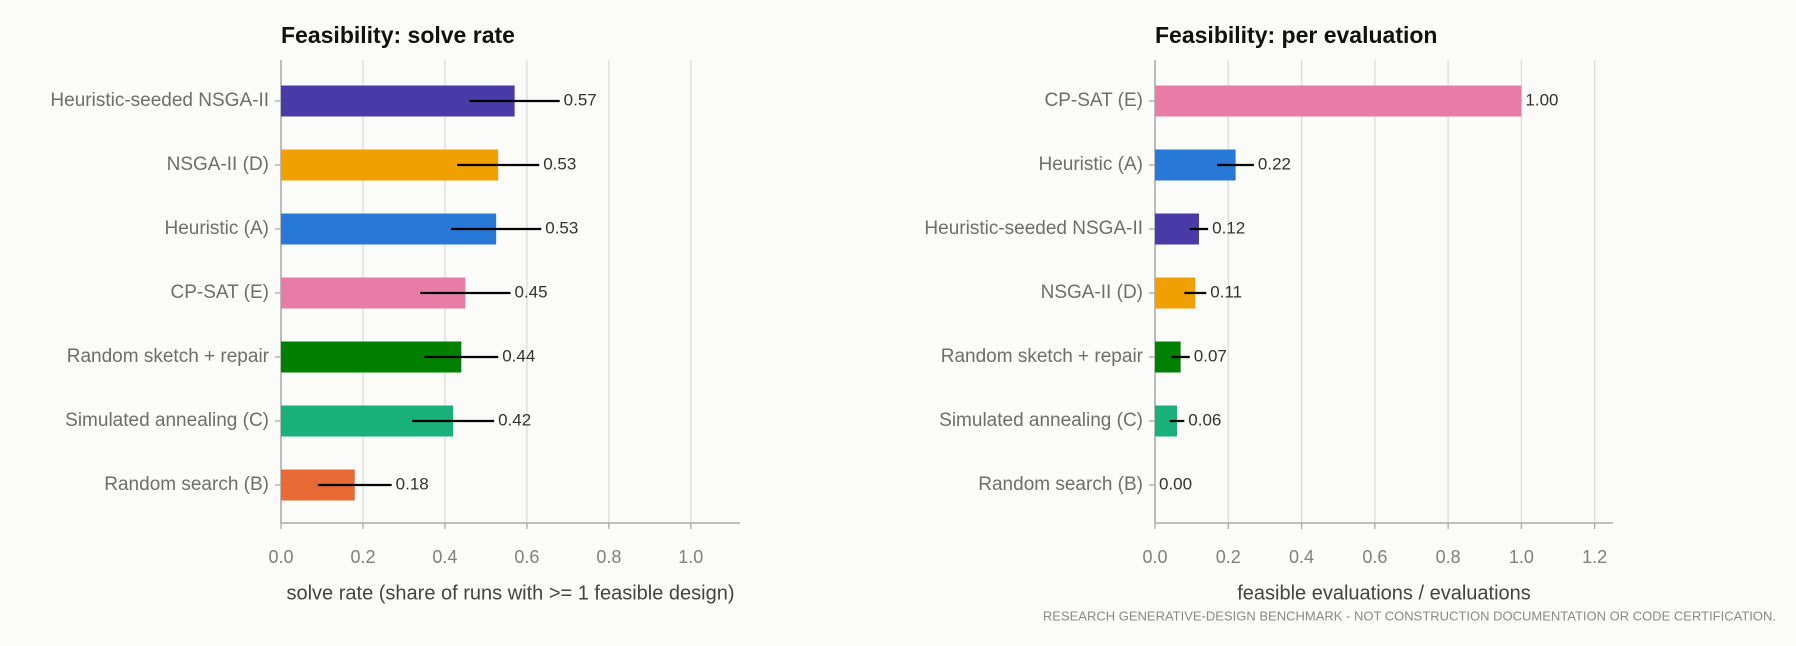  Describe the element at coordinates (1210, 355) in the screenshot. I see `value-label: 0.07` at that location.